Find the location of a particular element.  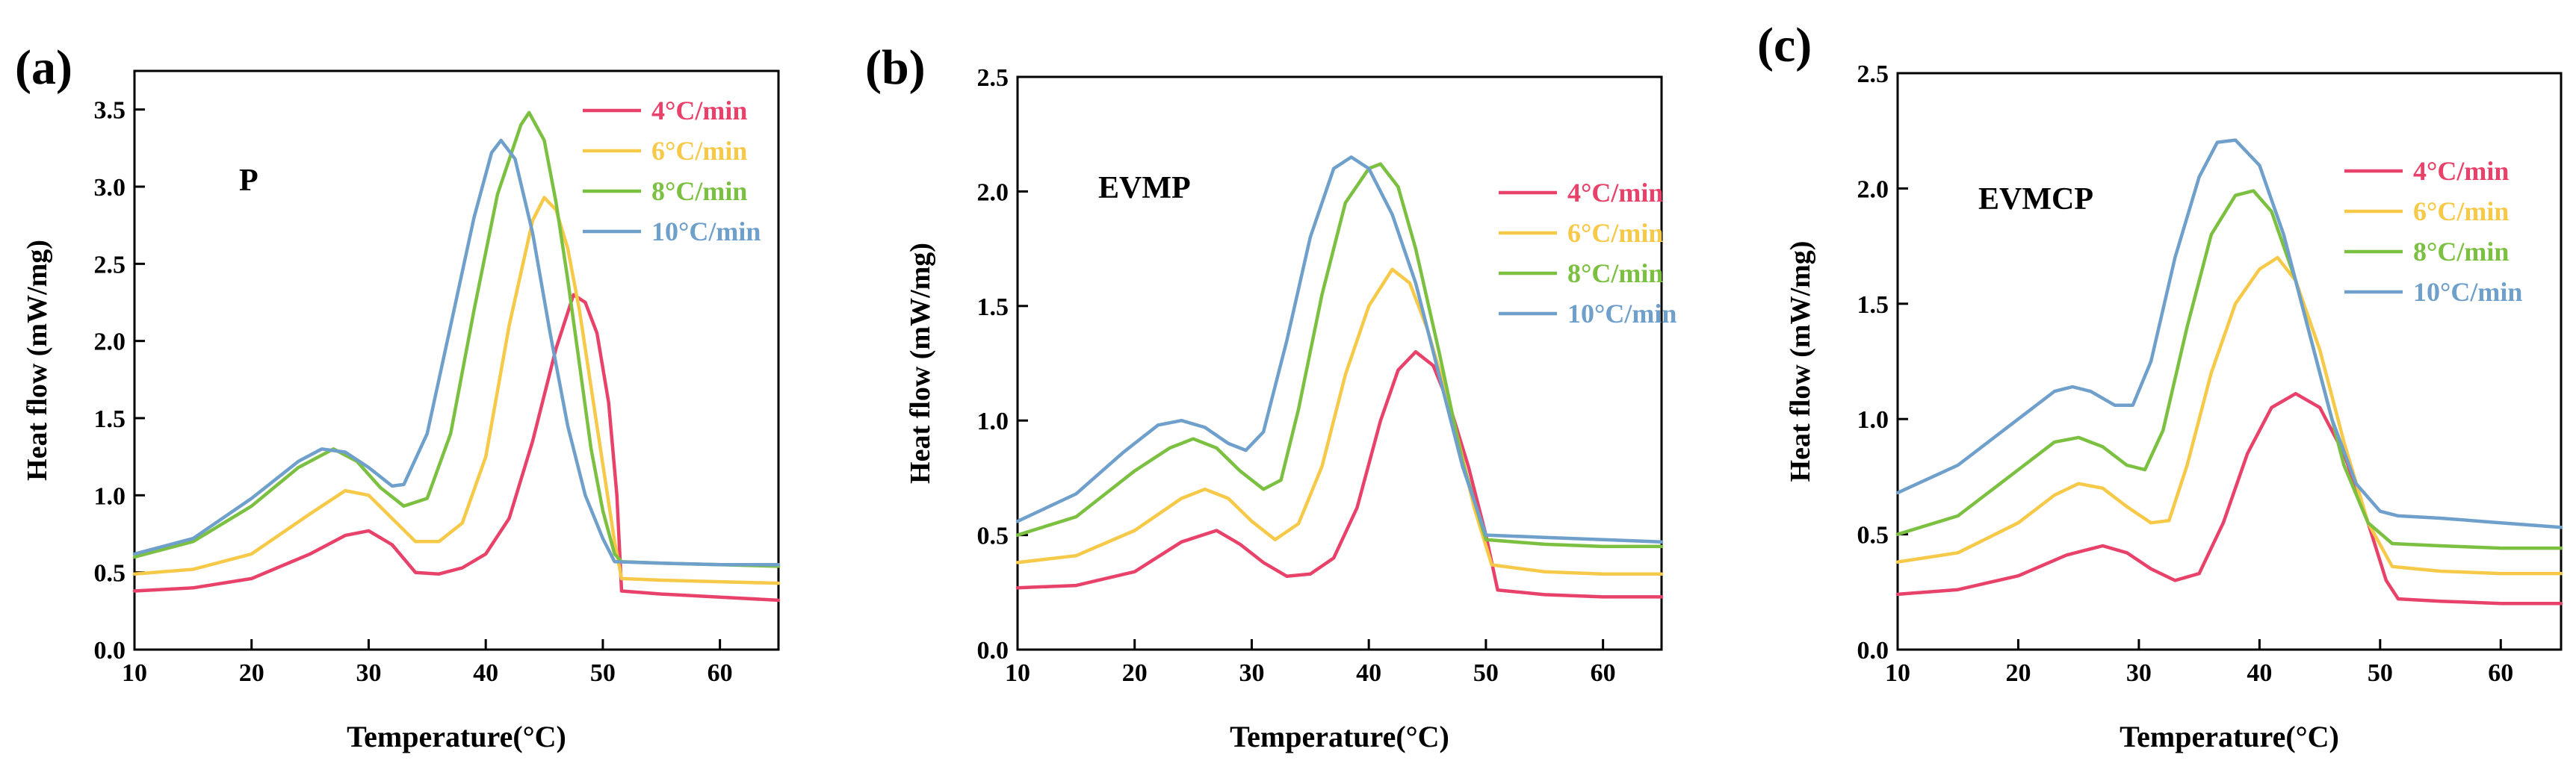

panel-label: (b) is located at coordinates (895, 67).